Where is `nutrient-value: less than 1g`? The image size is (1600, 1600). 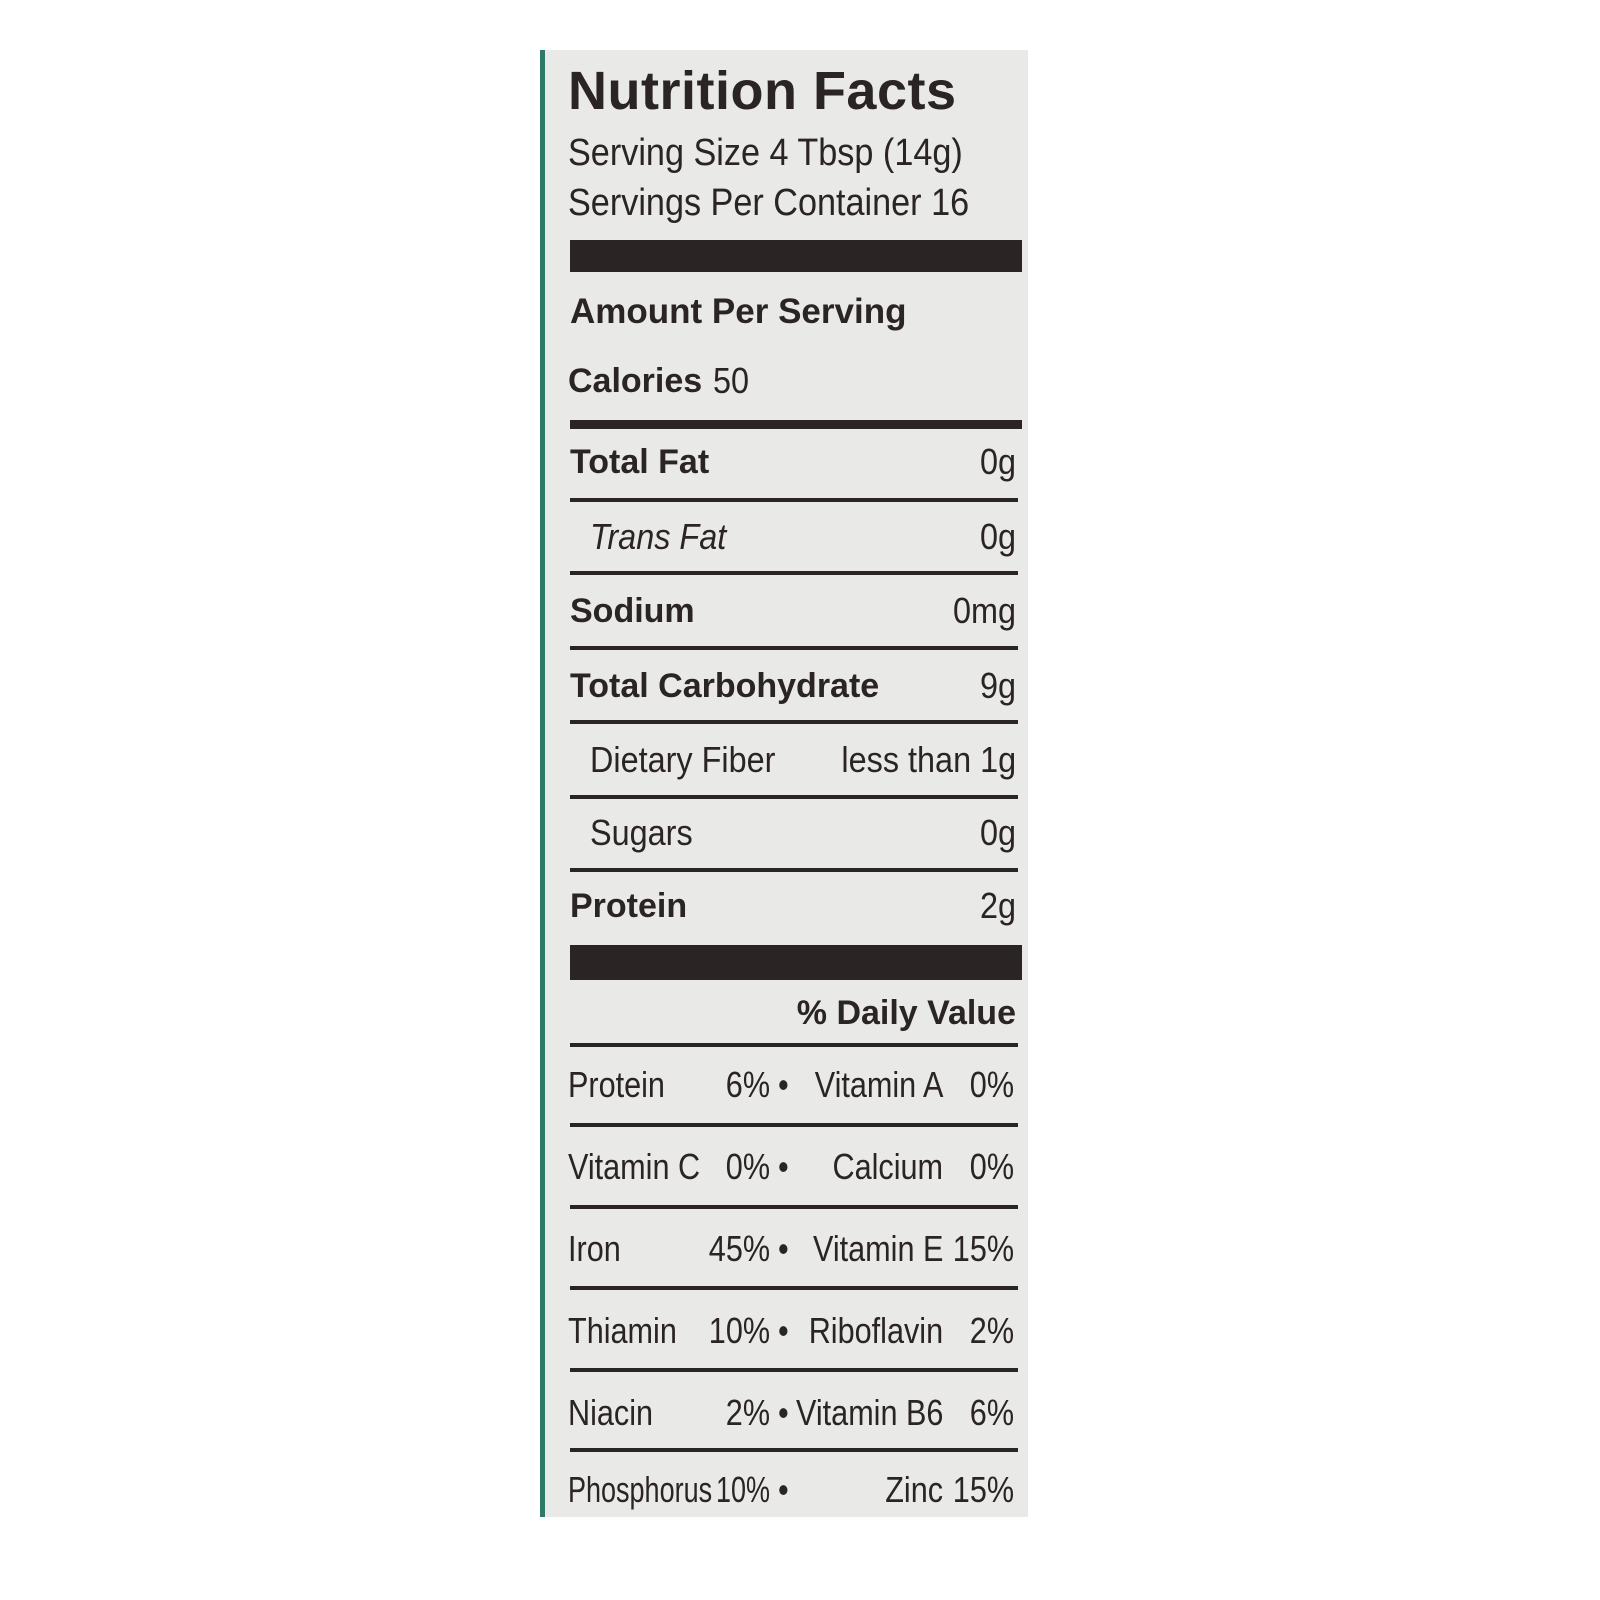
nutrient-value: less than 1g is located at coordinates (928, 759).